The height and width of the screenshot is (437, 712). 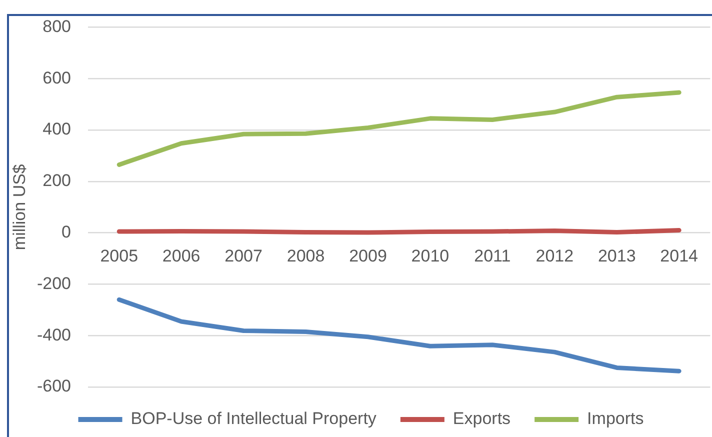 I want to click on y-tick-label: -600, so click(x=53, y=386).